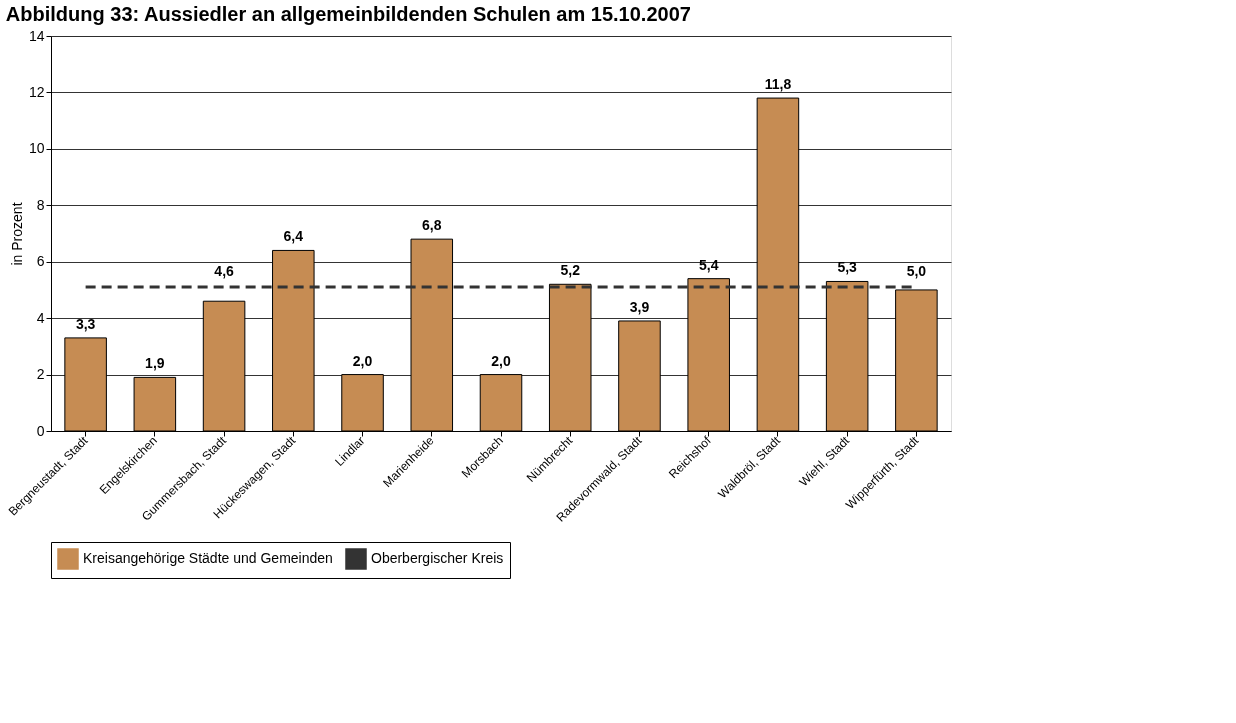 The width and height of the screenshot is (1236, 723). Describe the element at coordinates (155, 363) in the screenshot. I see `data-label: 1,9` at that location.